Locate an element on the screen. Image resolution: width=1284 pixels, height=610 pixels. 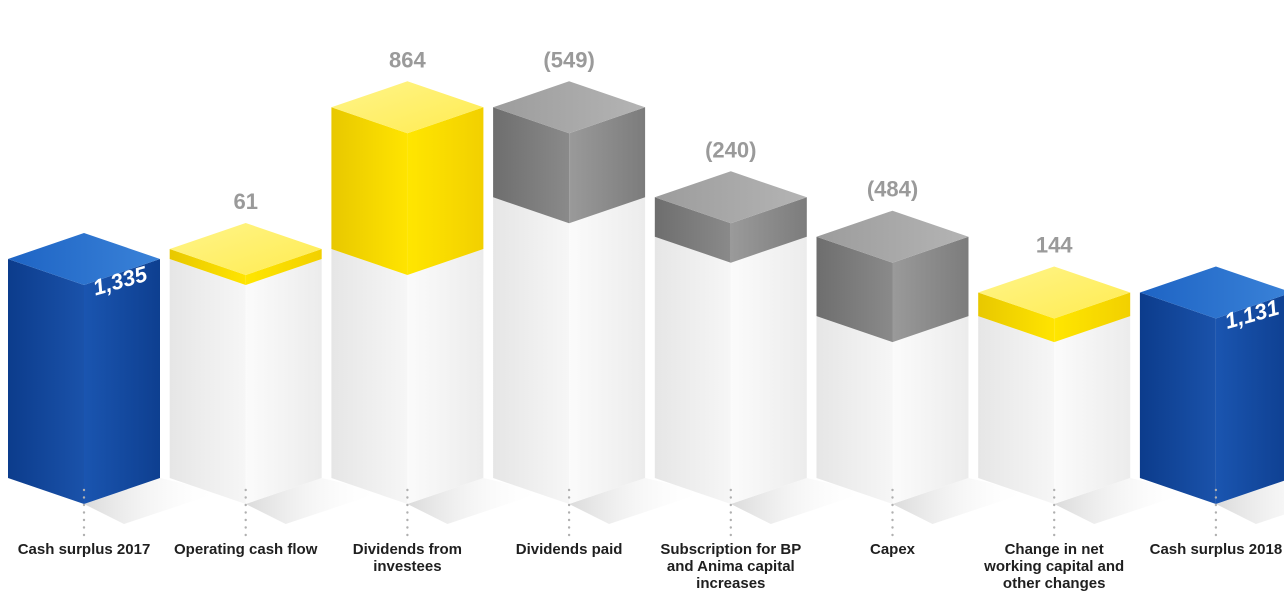
value-label-5: (240) is located at coordinates (730, 149).